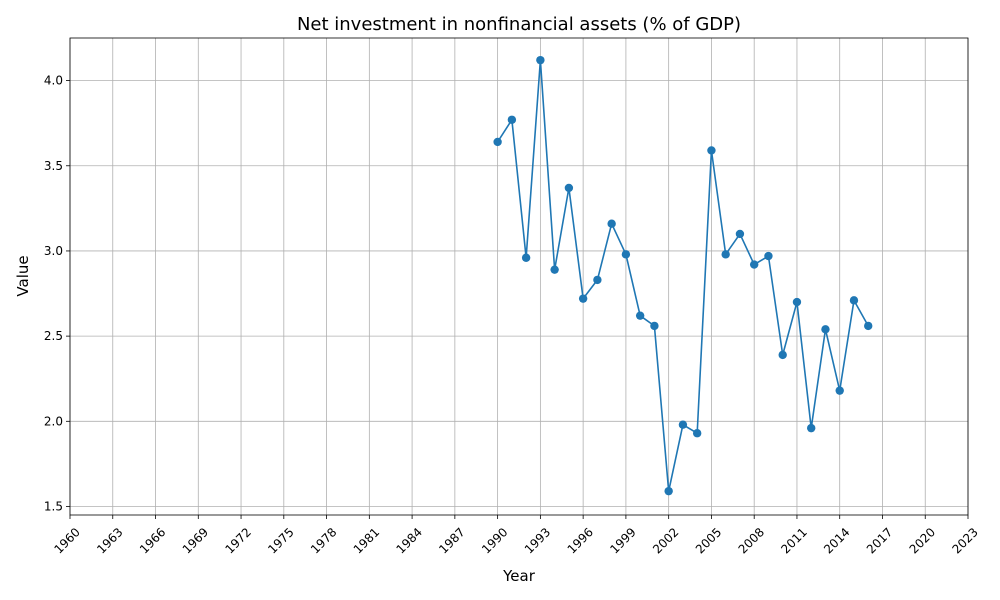 This screenshot has width=1000, height=600. I want to click on x-tick-label: 1984, so click(409, 540).